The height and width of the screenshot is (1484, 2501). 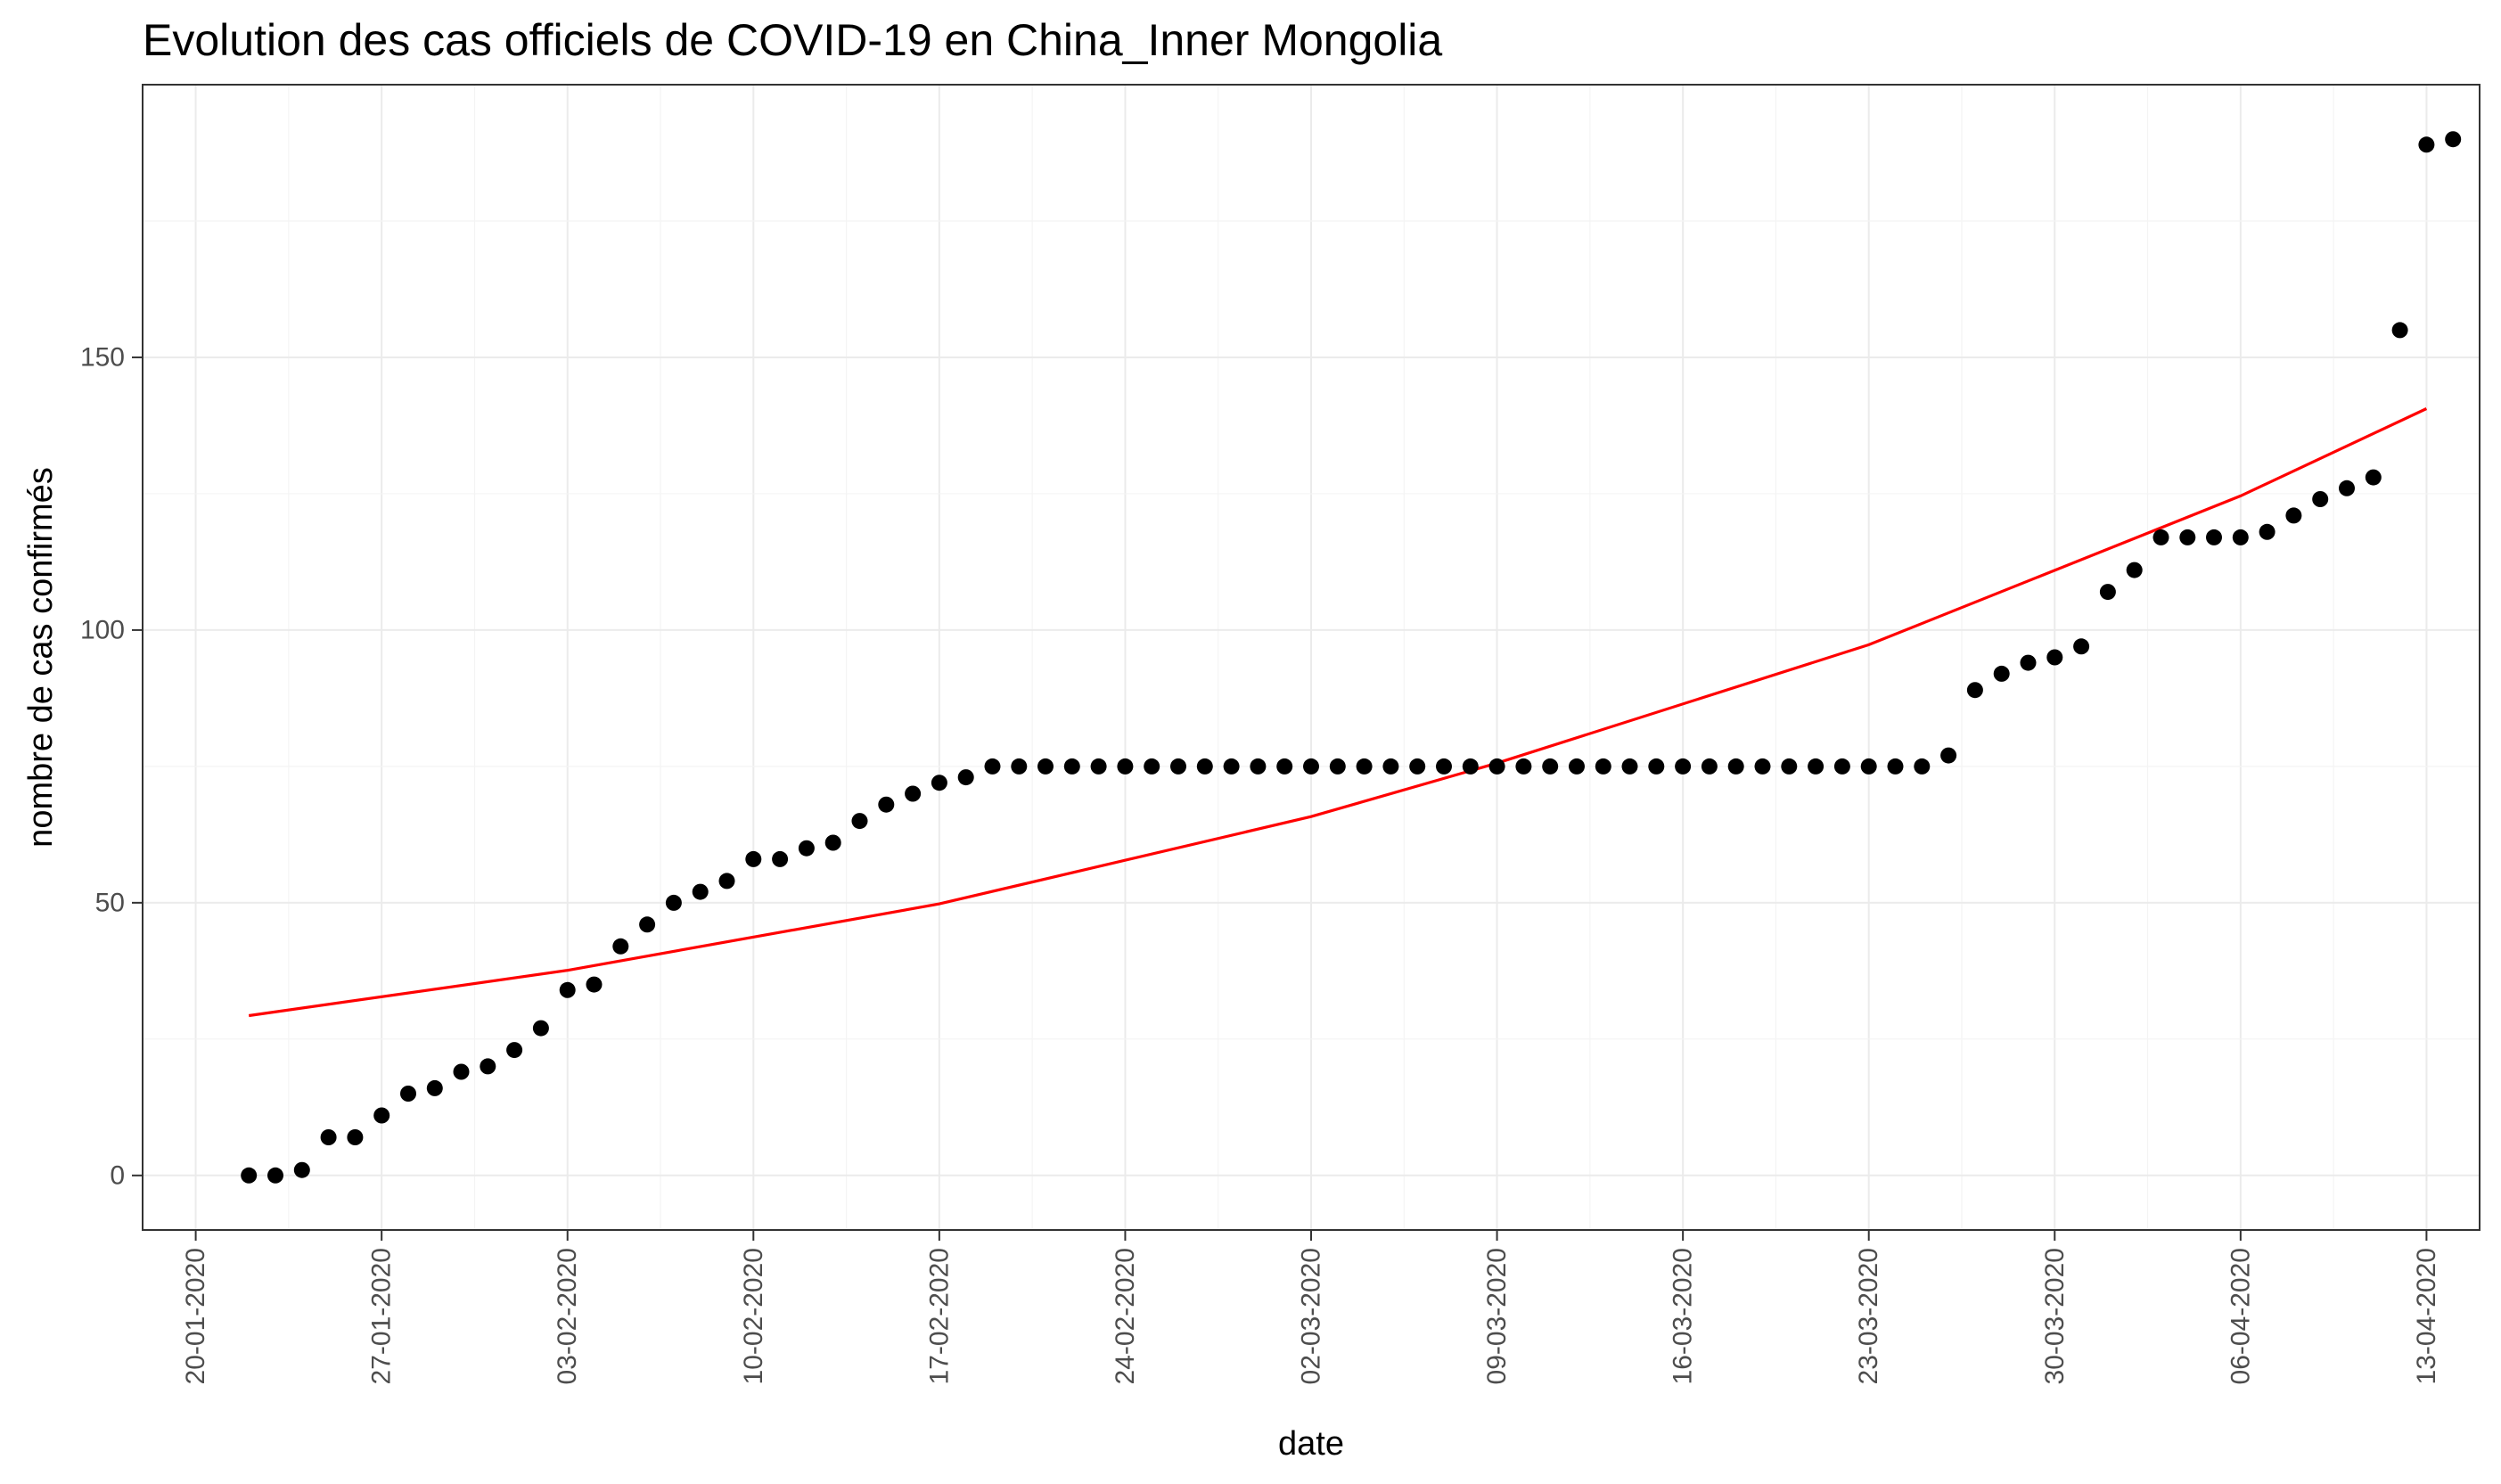 What do you see at coordinates (196, 1316) in the screenshot?
I see `x-tick-label: 20-01-2020` at bounding box center [196, 1316].